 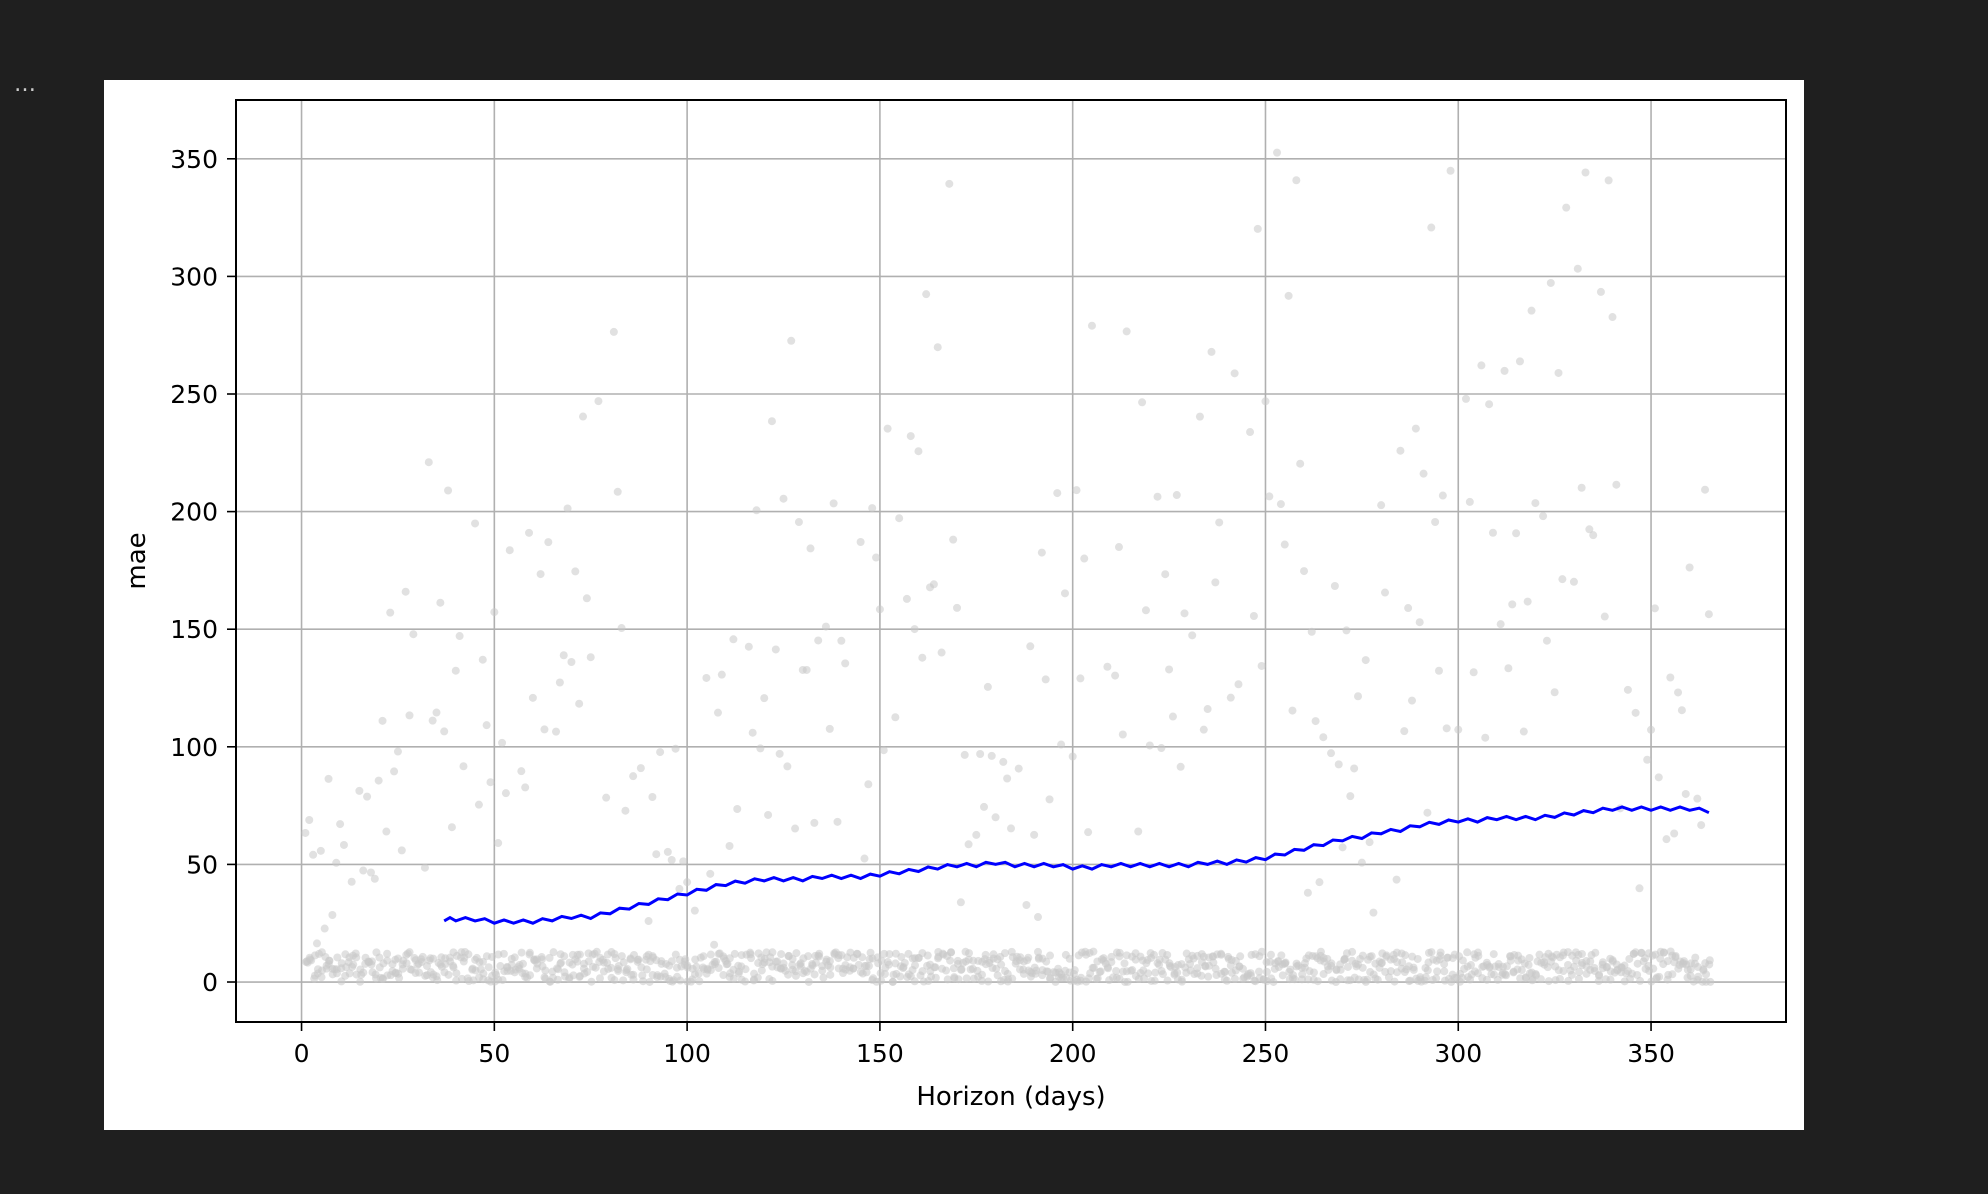 What do you see at coordinates (202, 864) in the screenshot?
I see `y-tick-label: 50` at bounding box center [202, 864].